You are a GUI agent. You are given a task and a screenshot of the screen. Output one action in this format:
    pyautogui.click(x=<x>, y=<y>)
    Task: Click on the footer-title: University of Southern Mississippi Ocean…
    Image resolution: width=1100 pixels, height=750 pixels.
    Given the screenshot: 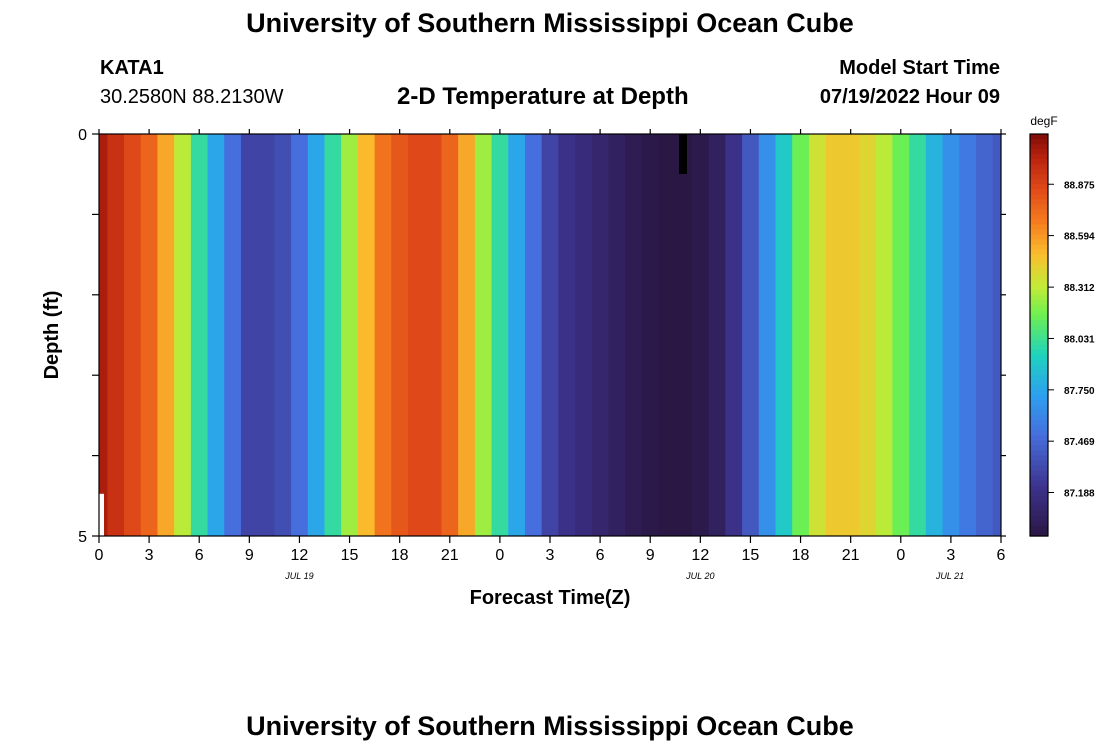 What is the action you would take?
    pyautogui.click(x=550, y=726)
    